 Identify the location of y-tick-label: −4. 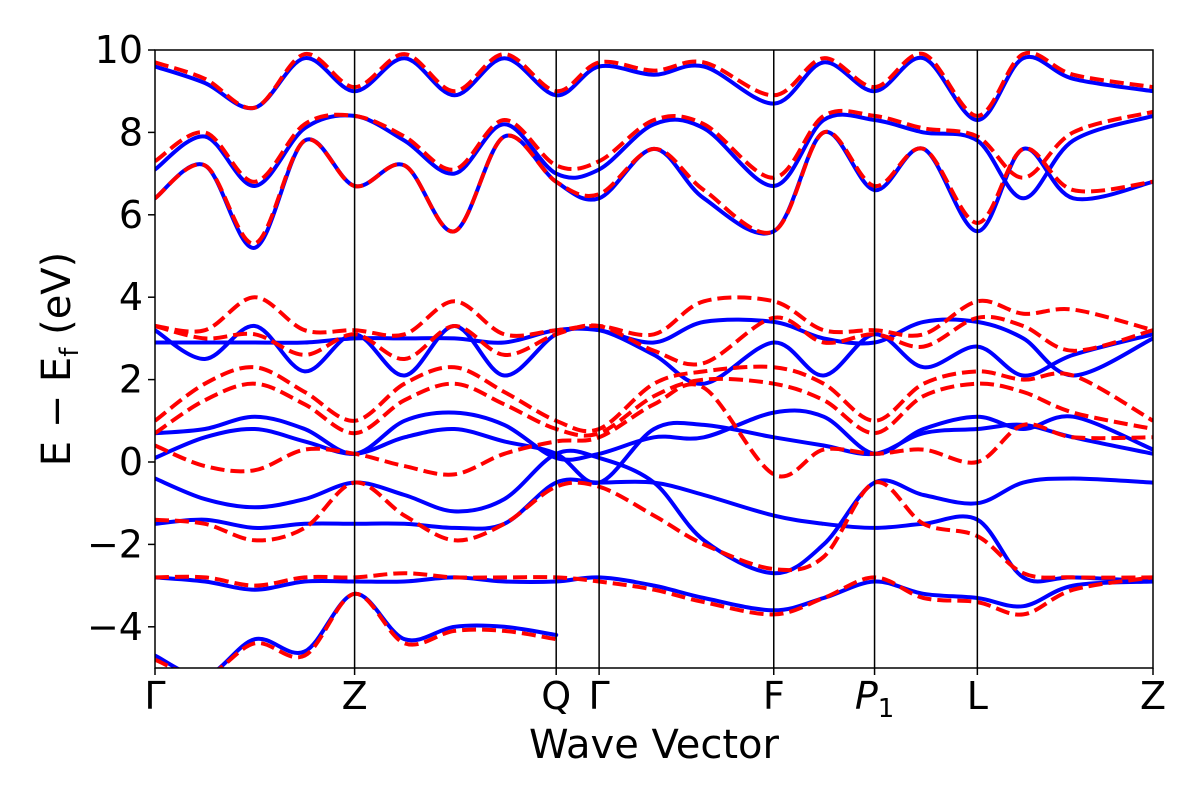
(115, 627).